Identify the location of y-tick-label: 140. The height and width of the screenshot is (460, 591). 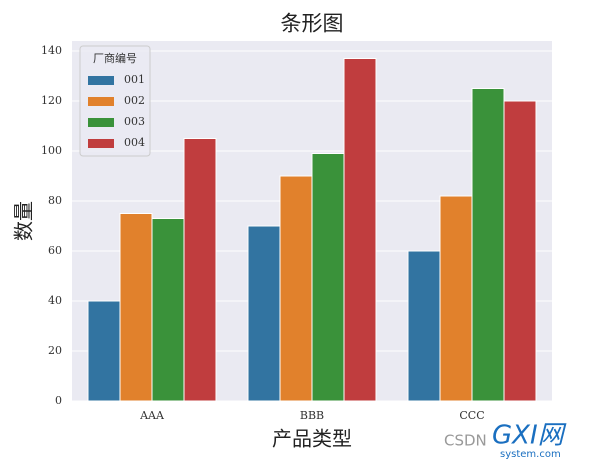
(51, 50).